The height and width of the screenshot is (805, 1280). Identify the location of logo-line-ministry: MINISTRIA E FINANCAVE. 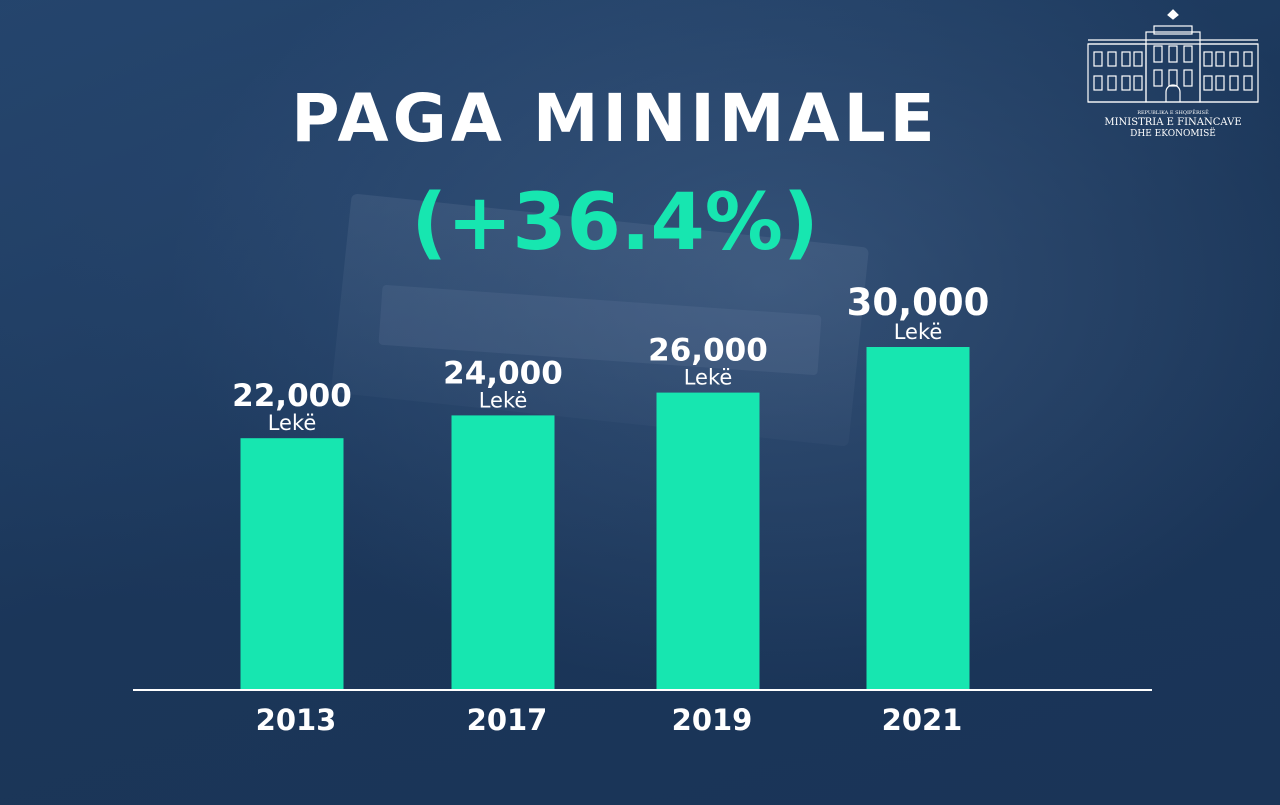
(1173, 122).